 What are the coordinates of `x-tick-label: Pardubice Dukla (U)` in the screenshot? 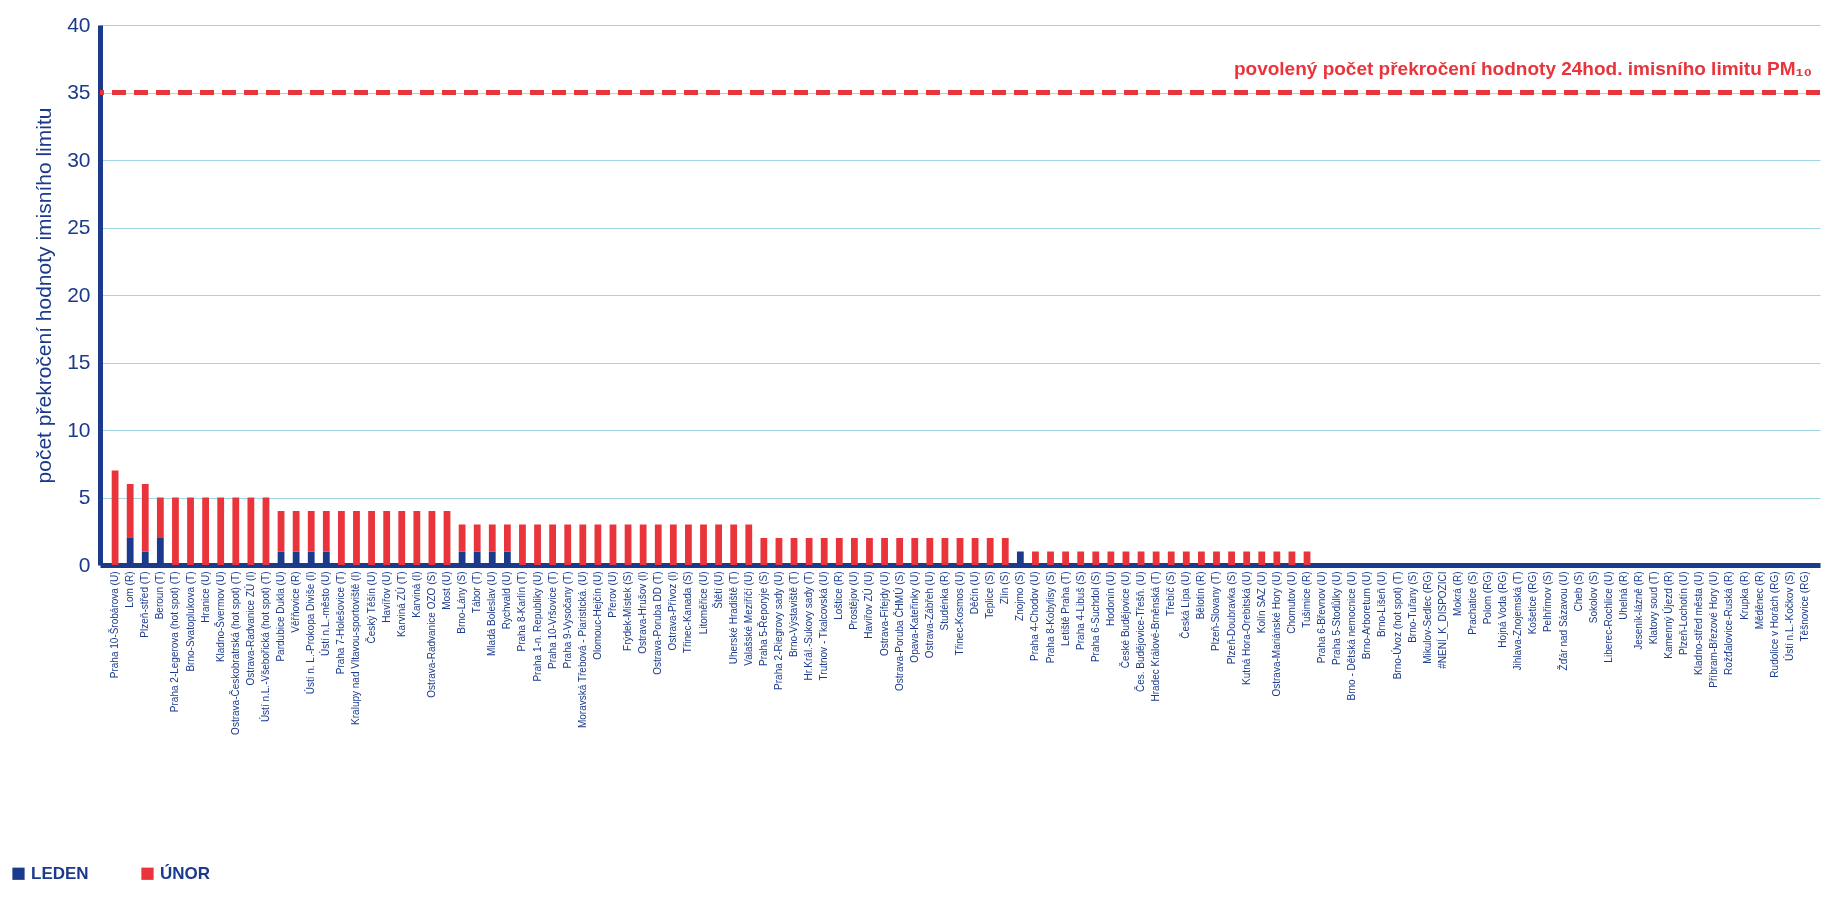 It's located at (281, 616).